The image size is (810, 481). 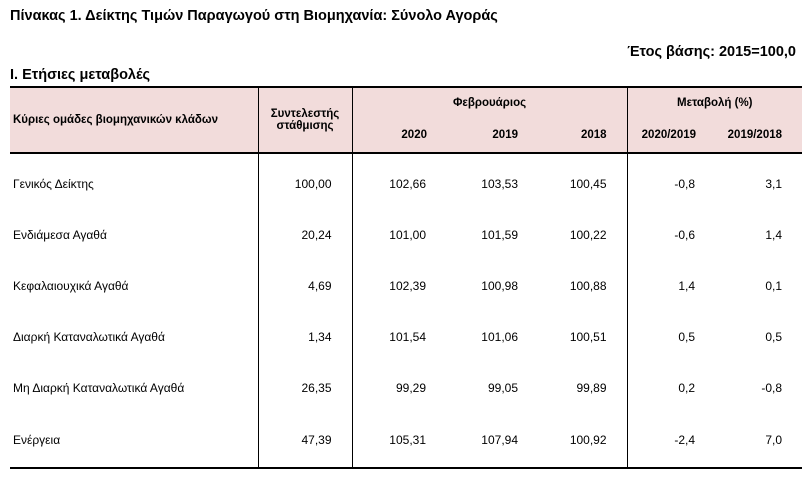 I want to click on cell-change-2019-2018: 0,1, so click(x=774, y=285).